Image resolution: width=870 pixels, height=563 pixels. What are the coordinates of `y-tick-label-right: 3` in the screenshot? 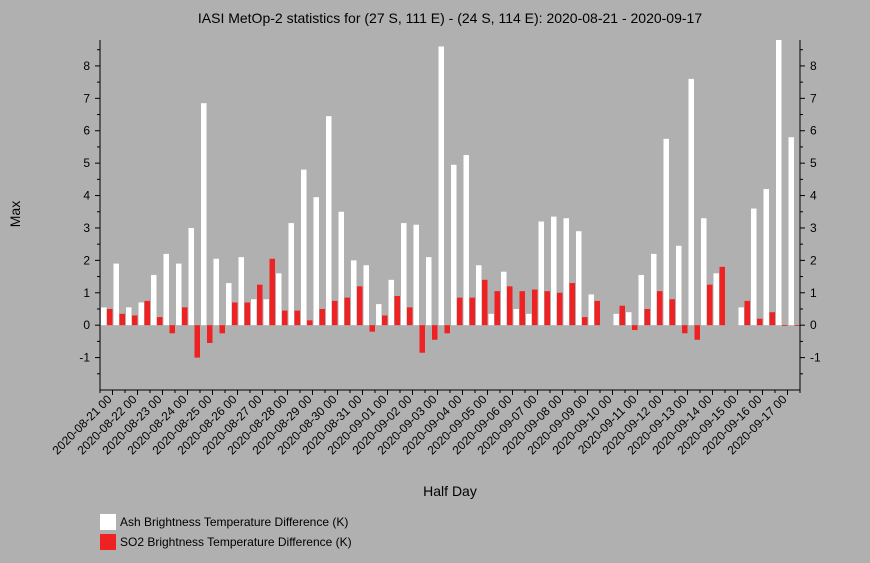 It's located at (813, 228).